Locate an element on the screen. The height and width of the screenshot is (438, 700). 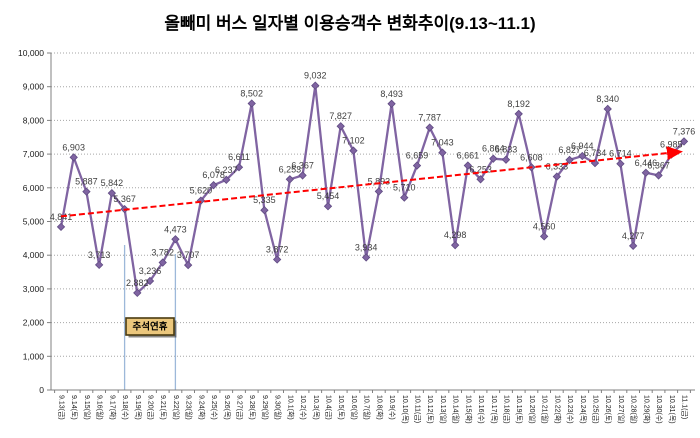
data-label: 6,659 is located at coordinates (417, 156).